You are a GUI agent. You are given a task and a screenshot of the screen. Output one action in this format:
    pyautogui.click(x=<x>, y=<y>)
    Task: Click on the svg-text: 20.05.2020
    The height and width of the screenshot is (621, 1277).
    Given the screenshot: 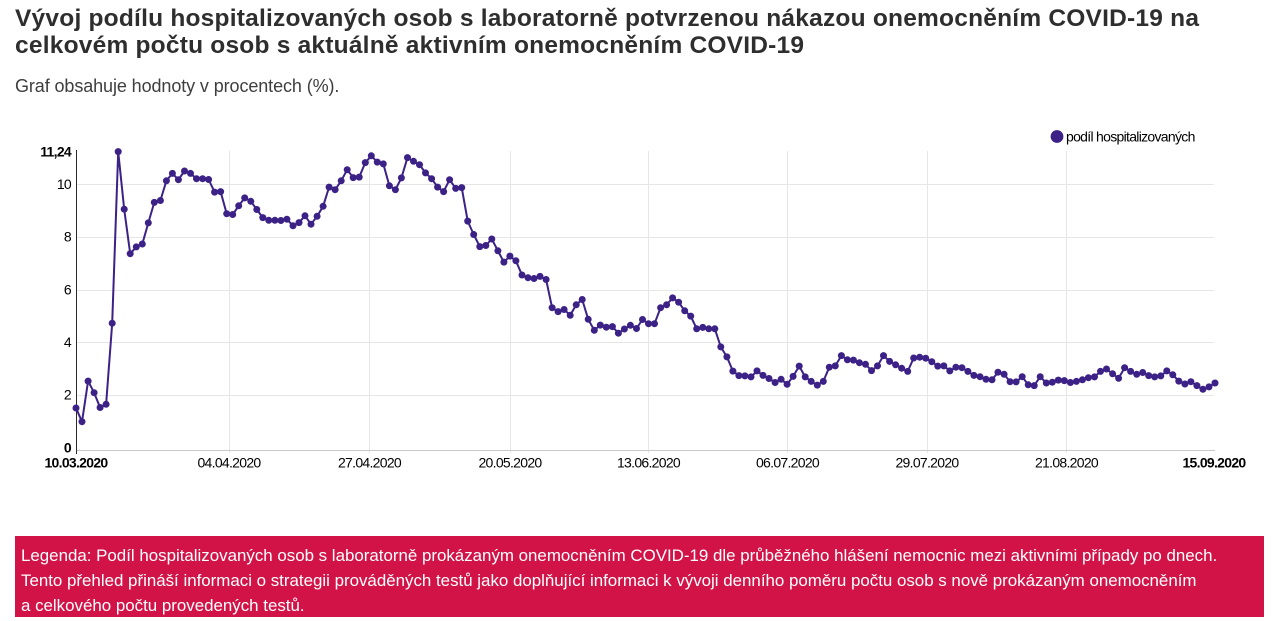 What is the action you would take?
    pyautogui.click(x=510, y=463)
    